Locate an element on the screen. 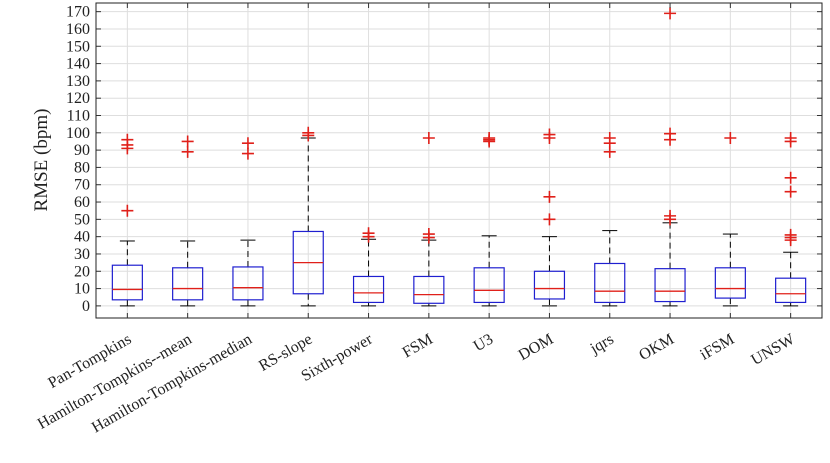 The image size is (830, 463). y-tick-label: 50 is located at coordinates (82, 219).